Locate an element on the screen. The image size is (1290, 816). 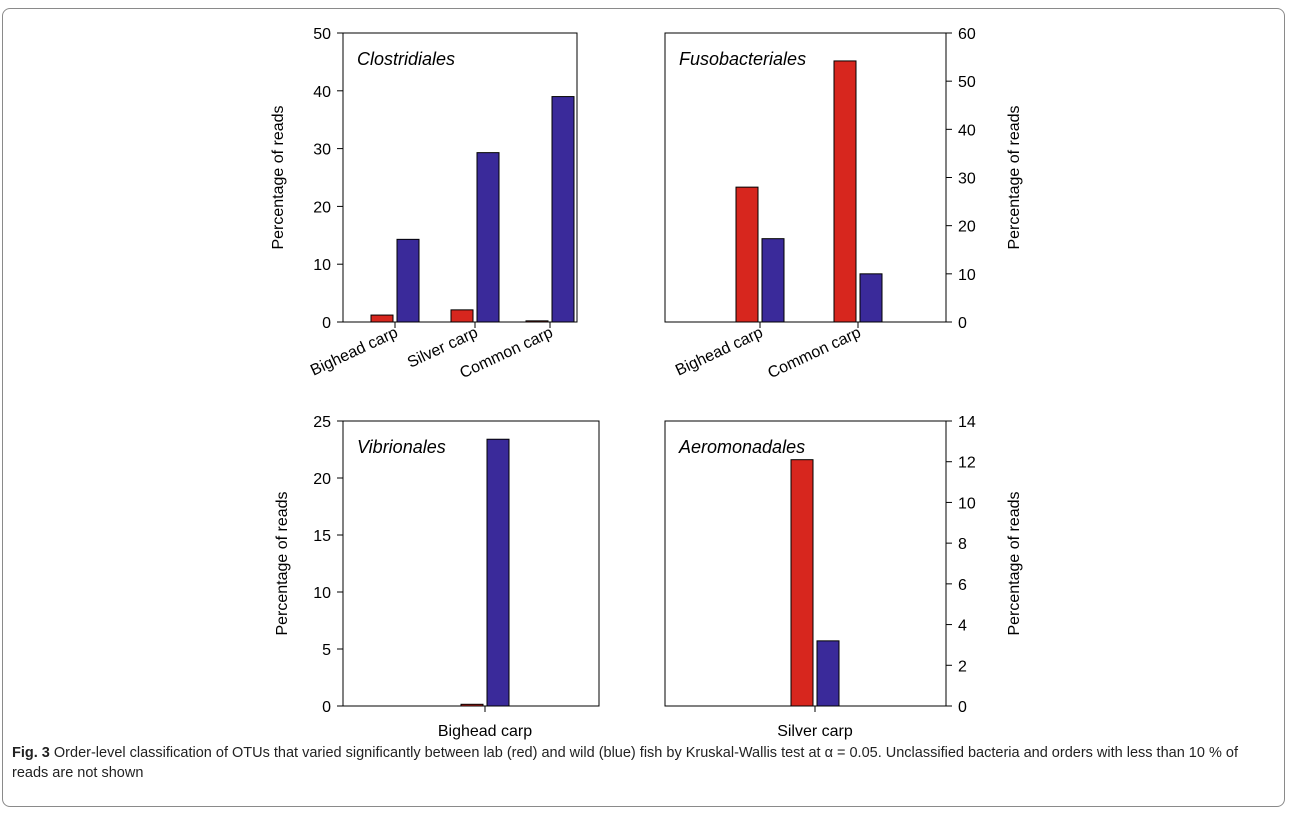
y-tick-label: 15 is located at coordinates (322, 536).